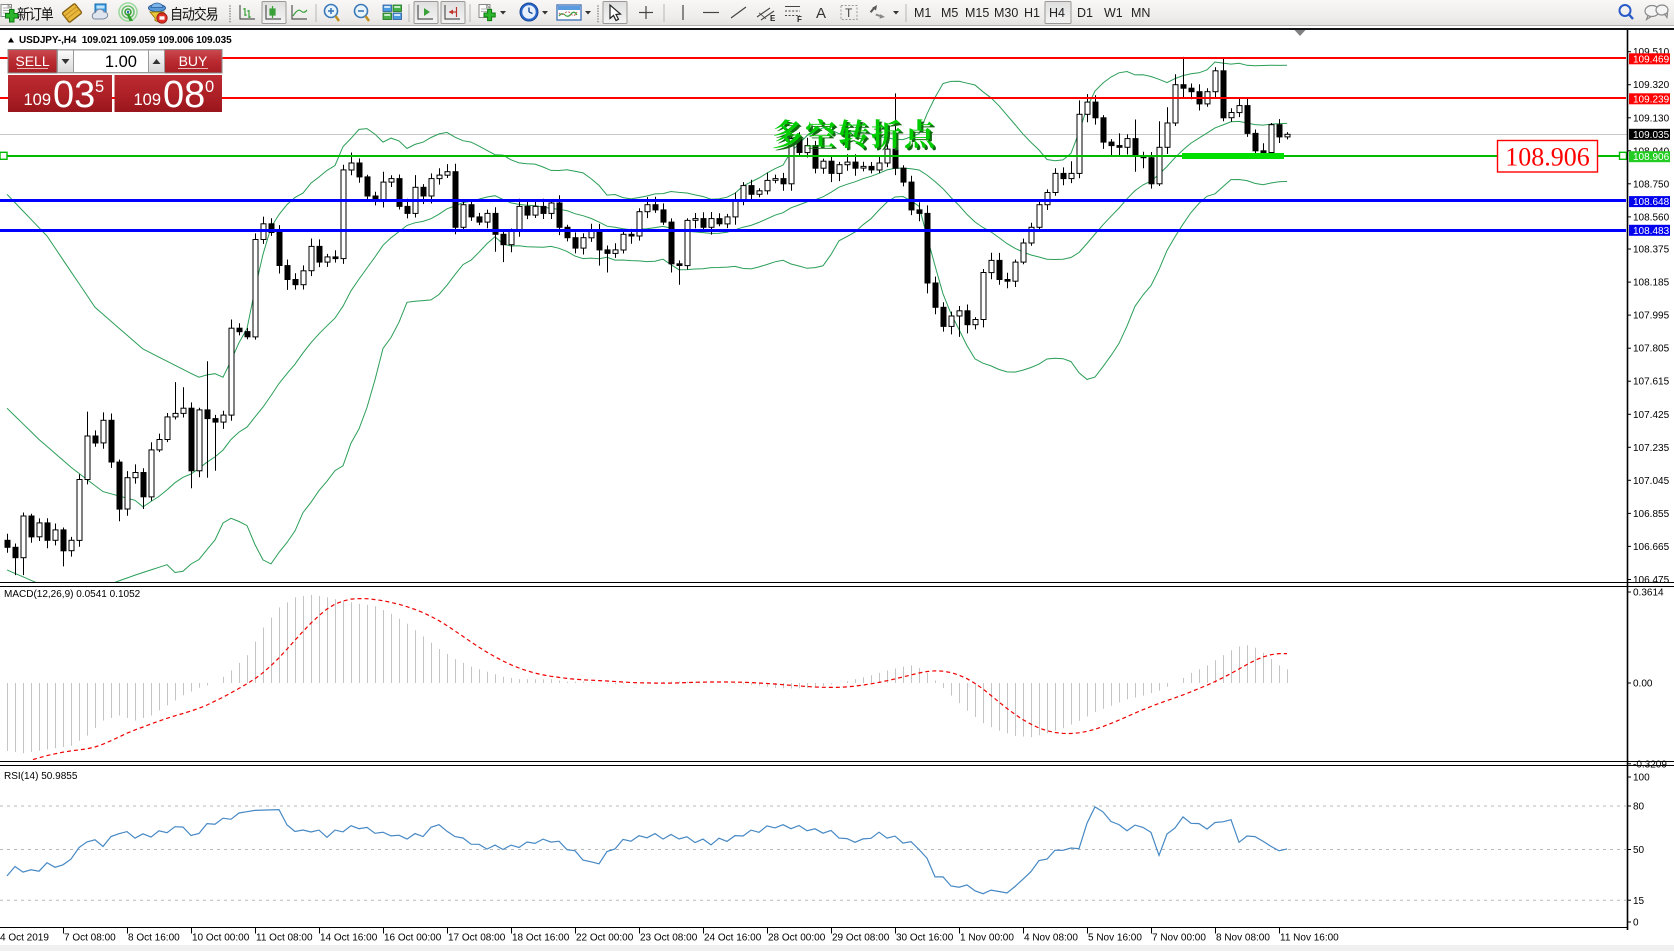 This screenshot has height=951, width=1674. What do you see at coordinates (1651, 547) in the screenshot?
I see `svg-text: 106.665` at bounding box center [1651, 547].